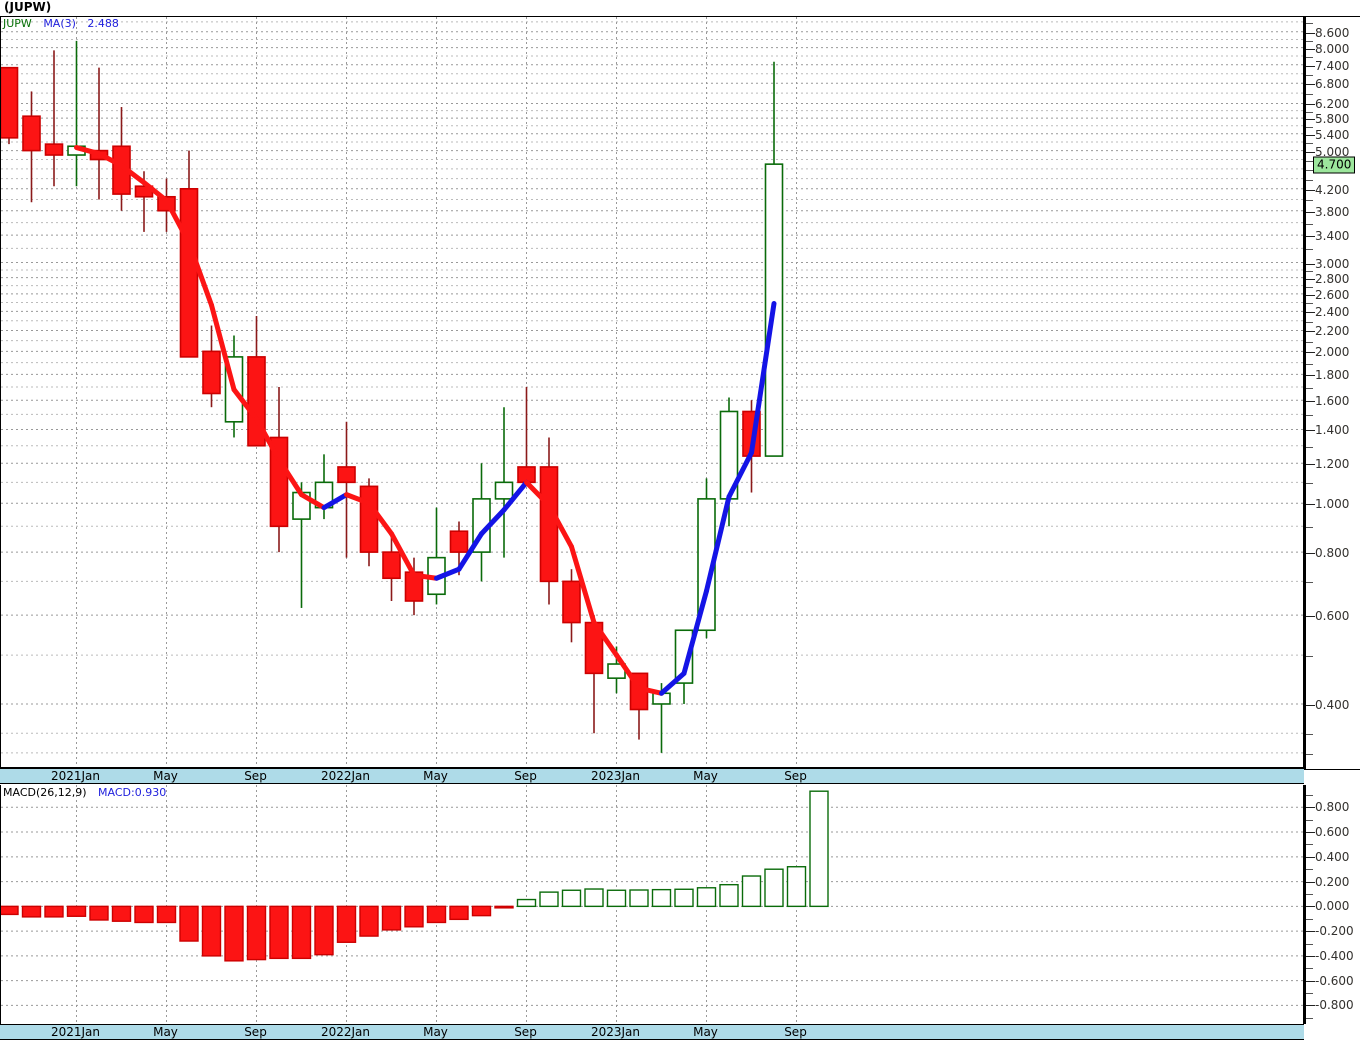 Image resolution: width=1360 pixels, height=1056 pixels. I want to click on macd-y-axis-label: 0.200, so click(1332, 881).